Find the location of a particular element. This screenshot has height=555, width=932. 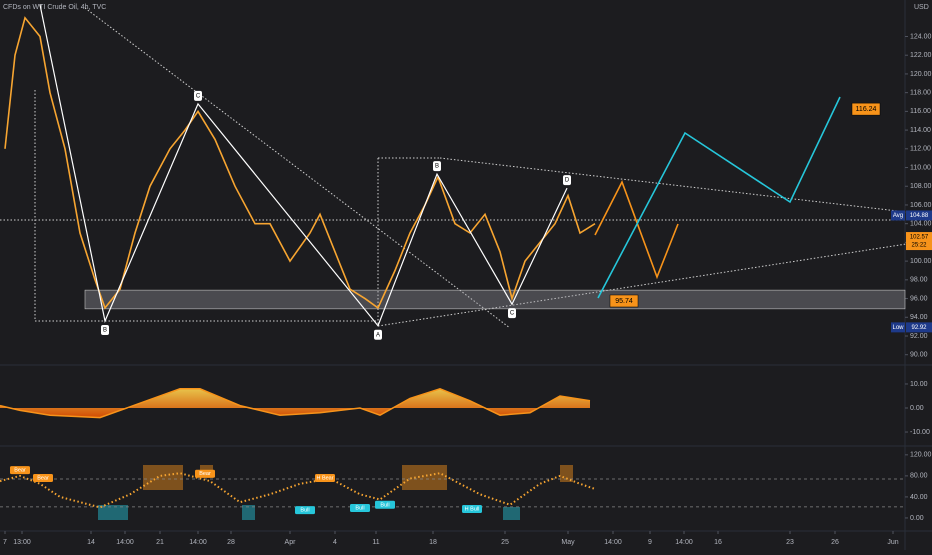

last-marker is located at coordinates (919, 241).